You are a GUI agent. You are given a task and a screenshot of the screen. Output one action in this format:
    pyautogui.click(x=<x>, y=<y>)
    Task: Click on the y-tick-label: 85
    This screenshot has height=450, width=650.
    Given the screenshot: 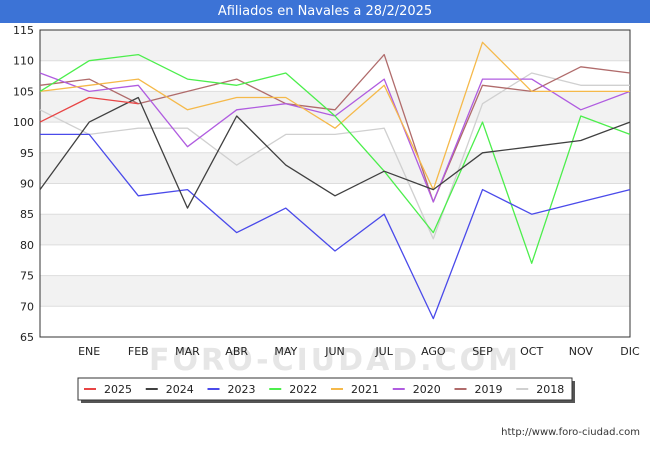 What is the action you would take?
    pyautogui.click(x=27, y=214)
    